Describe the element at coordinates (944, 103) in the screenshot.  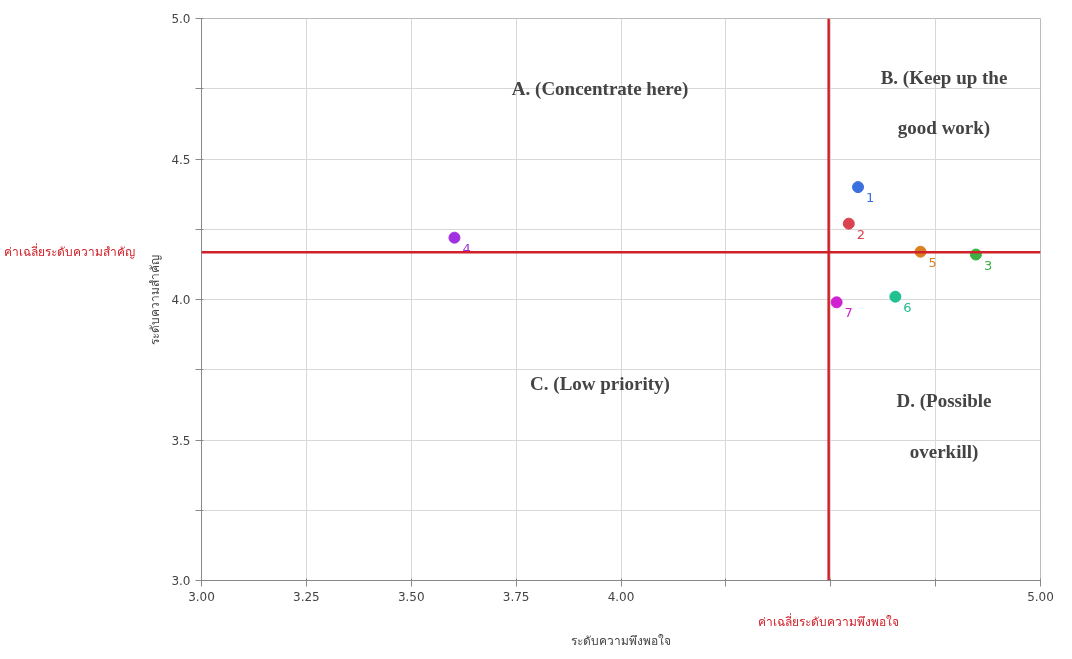
I see `text: B. (Keep up the good work)` at that location.